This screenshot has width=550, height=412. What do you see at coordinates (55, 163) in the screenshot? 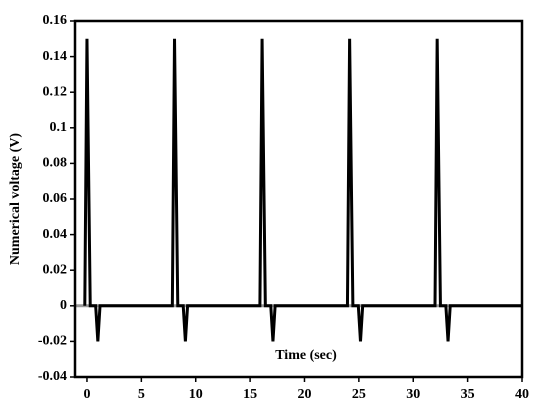
I see `y-tick-label: 0.08` at bounding box center [55, 163].